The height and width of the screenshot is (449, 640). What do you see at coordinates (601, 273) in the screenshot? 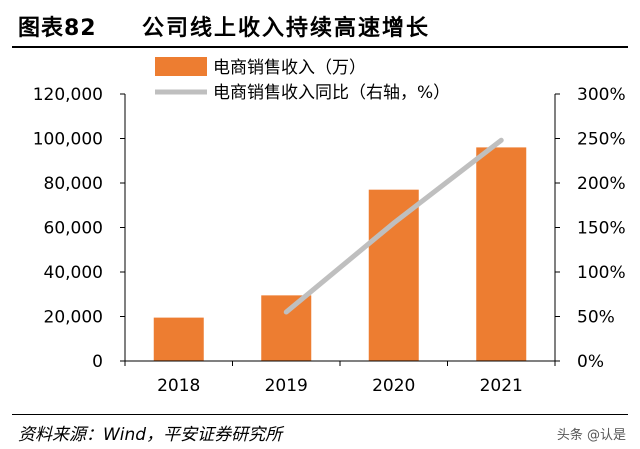
I see `right-tick-label: 100%` at bounding box center [601, 273].